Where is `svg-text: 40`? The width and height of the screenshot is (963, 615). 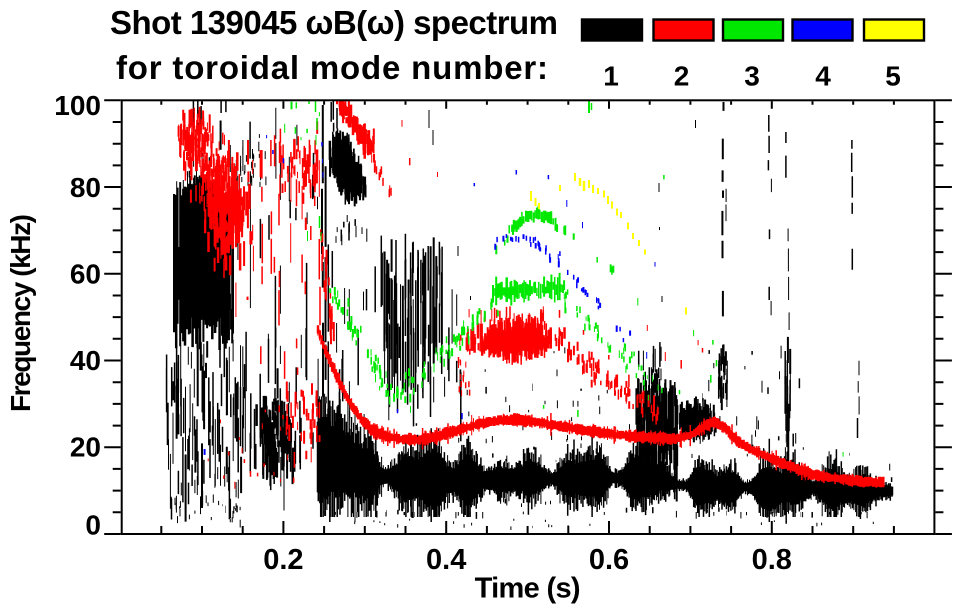 svg-text: 40 is located at coordinates (85, 360).